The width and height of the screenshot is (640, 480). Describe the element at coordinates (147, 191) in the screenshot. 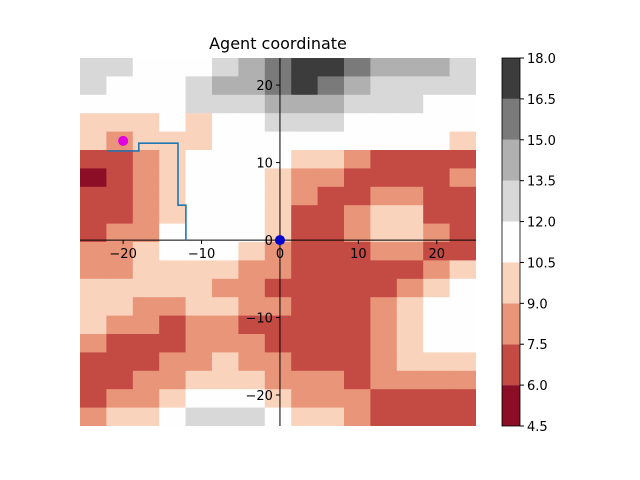

I see `trajectory-line` at that location.